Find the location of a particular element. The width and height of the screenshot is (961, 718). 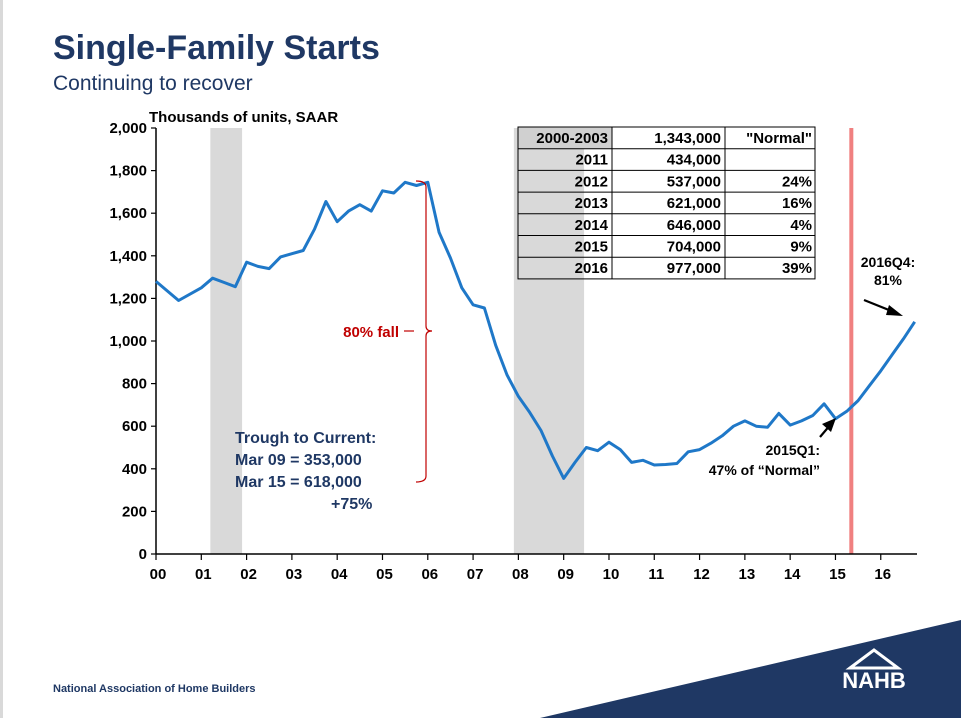

x-tick-label: 04 is located at coordinates (339, 574).